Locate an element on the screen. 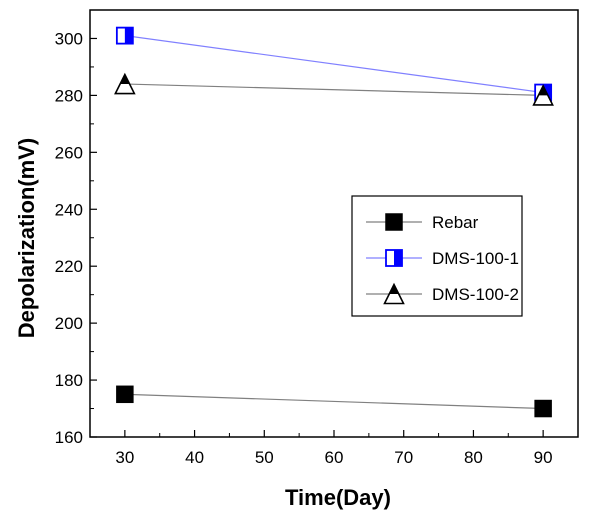 Image resolution: width=590 pixels, height=515 pixels. x-tick-label: 30 is located at coordinates (124, 457).